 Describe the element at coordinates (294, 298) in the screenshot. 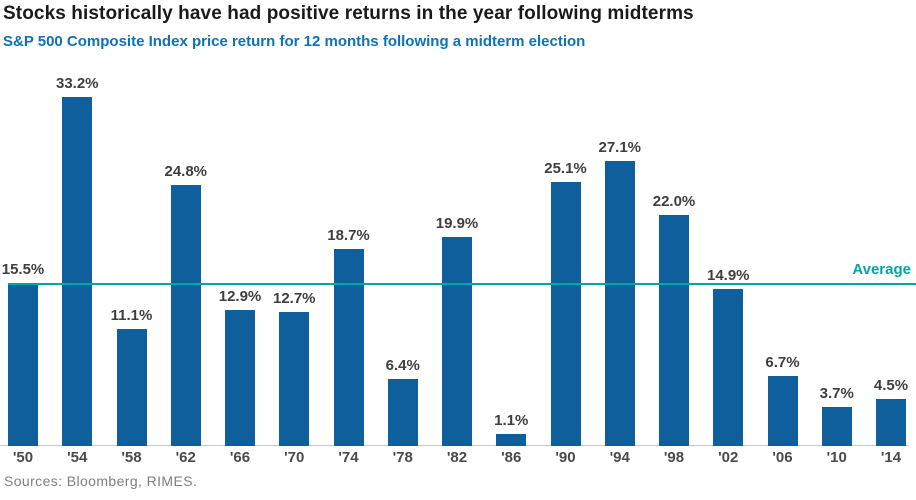

I see `bar-value-label: 12.7%` at that location.